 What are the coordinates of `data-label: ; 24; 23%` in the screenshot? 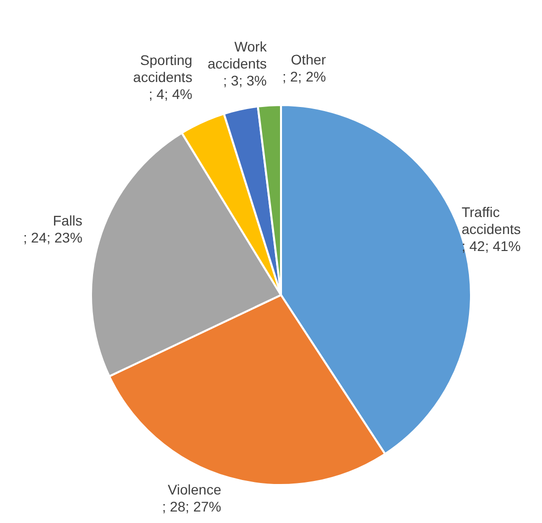 It's located at (52, 238).